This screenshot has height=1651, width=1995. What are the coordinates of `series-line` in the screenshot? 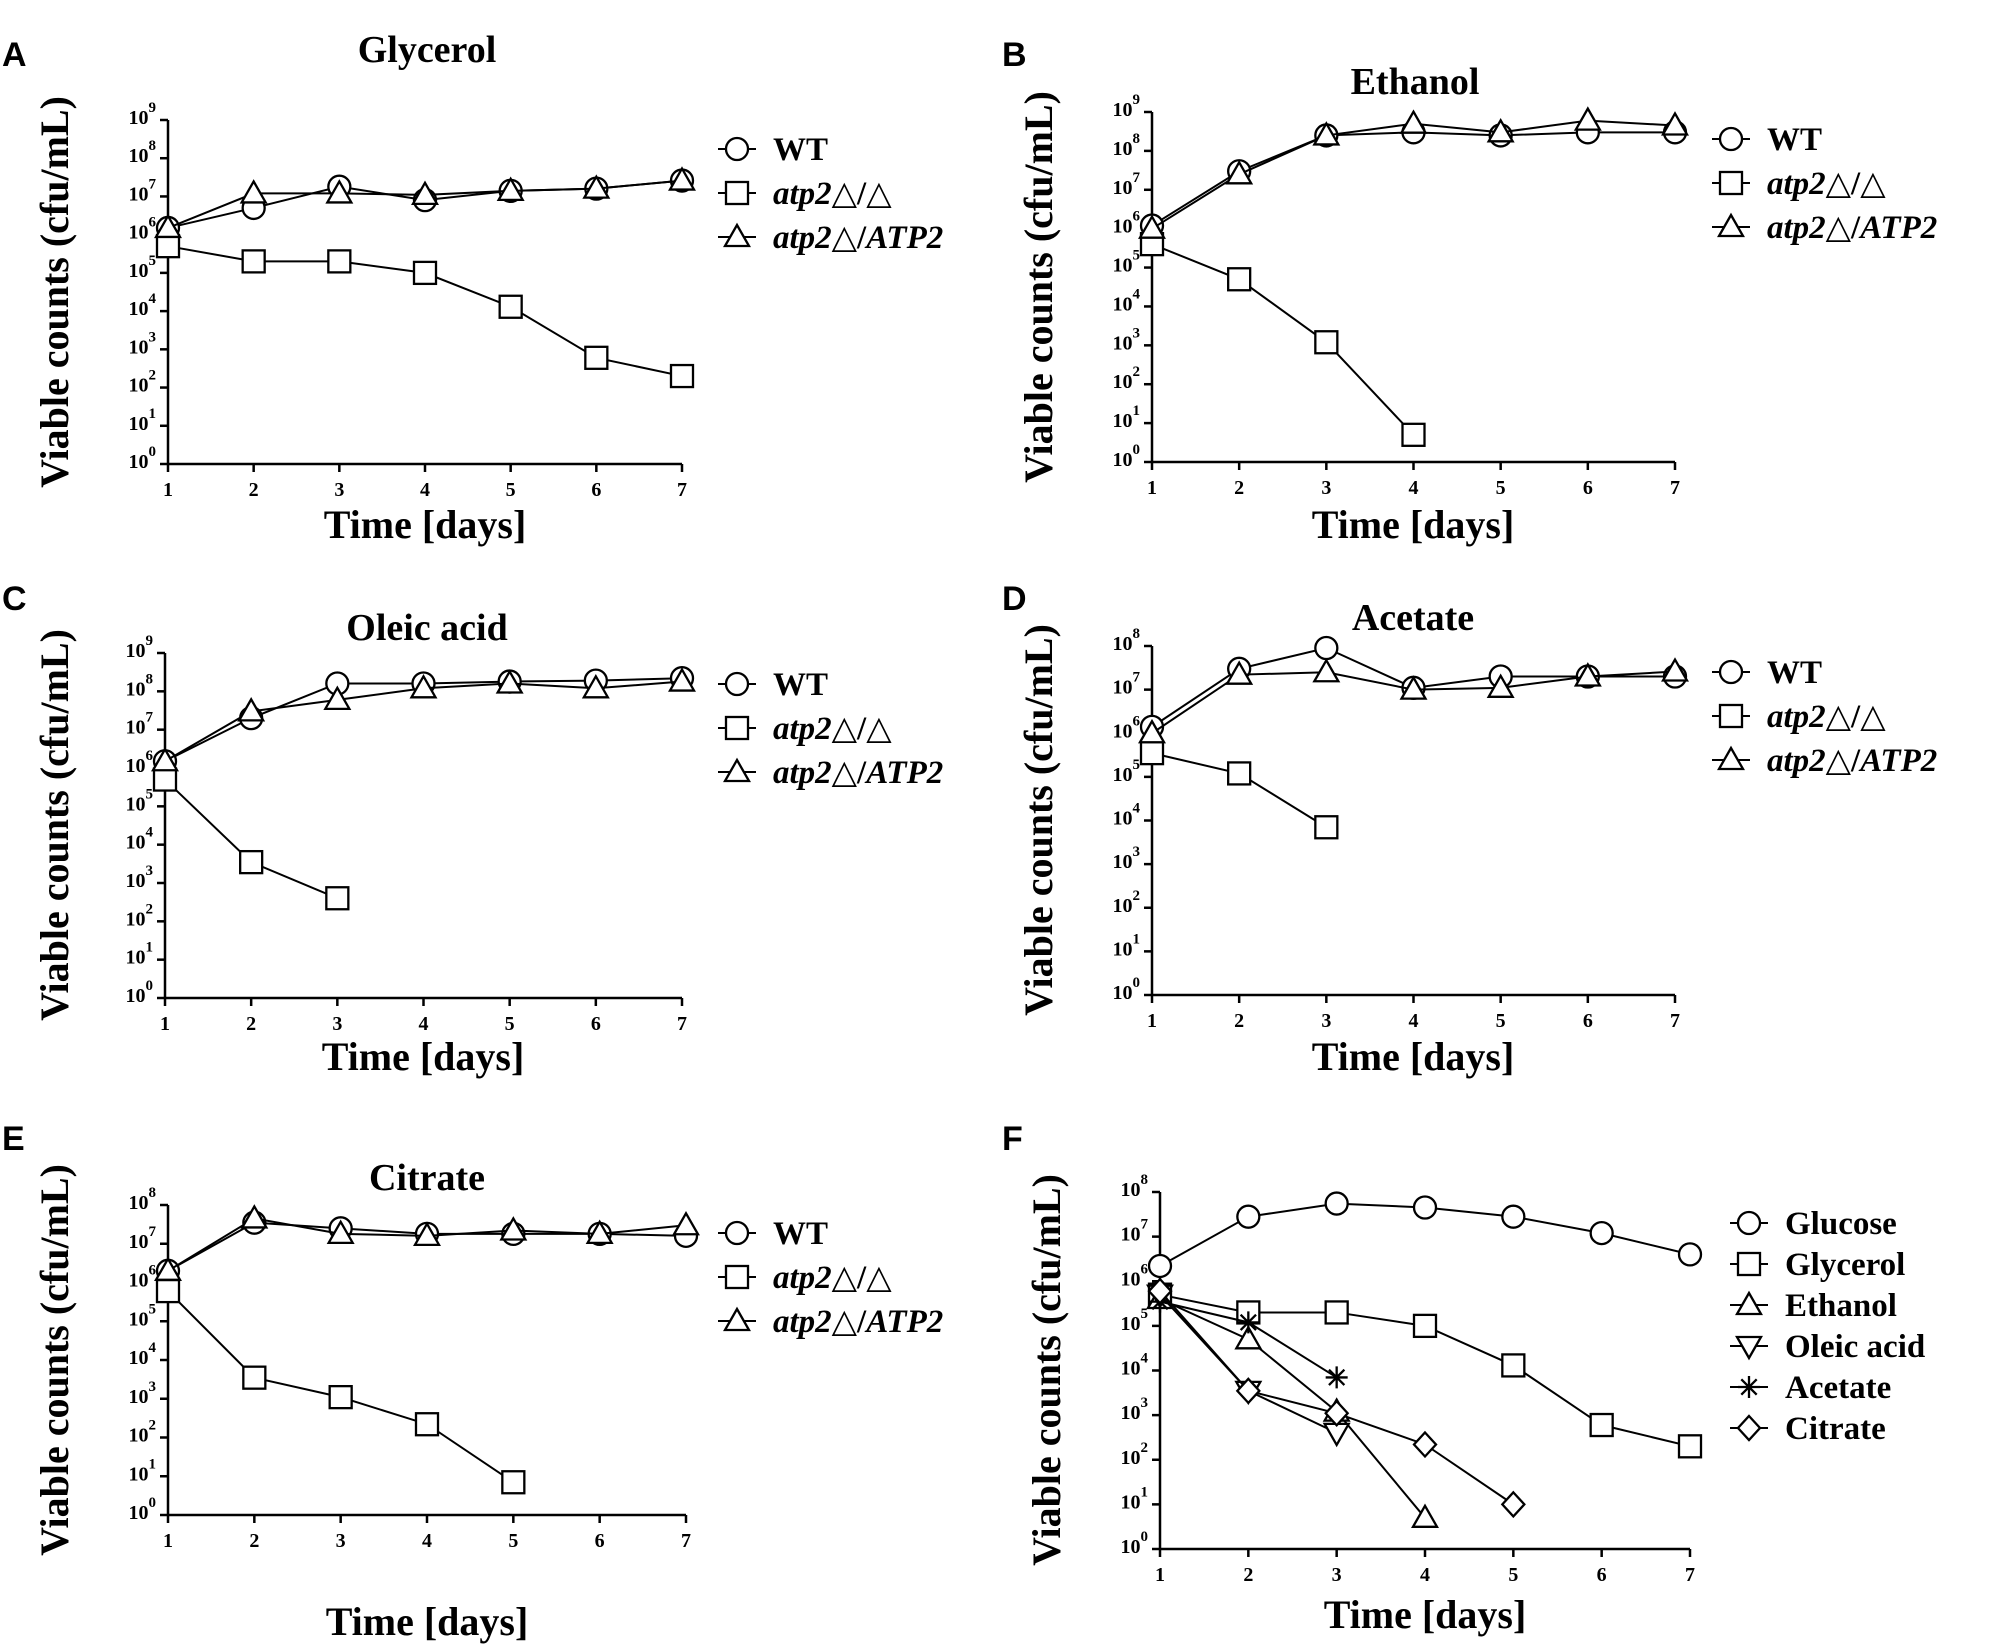 It's located at (1292, 1408).